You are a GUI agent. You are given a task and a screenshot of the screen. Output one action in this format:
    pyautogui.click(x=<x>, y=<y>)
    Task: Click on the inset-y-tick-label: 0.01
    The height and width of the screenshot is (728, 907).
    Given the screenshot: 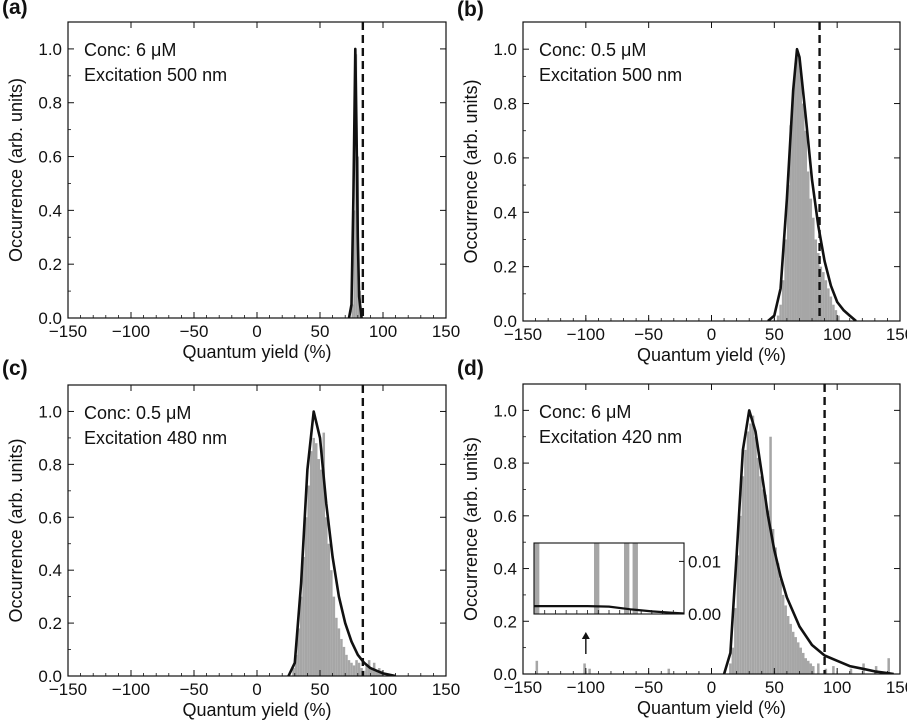 What is the action you would take?
    pyautogui.click(x=704, y=561)
    